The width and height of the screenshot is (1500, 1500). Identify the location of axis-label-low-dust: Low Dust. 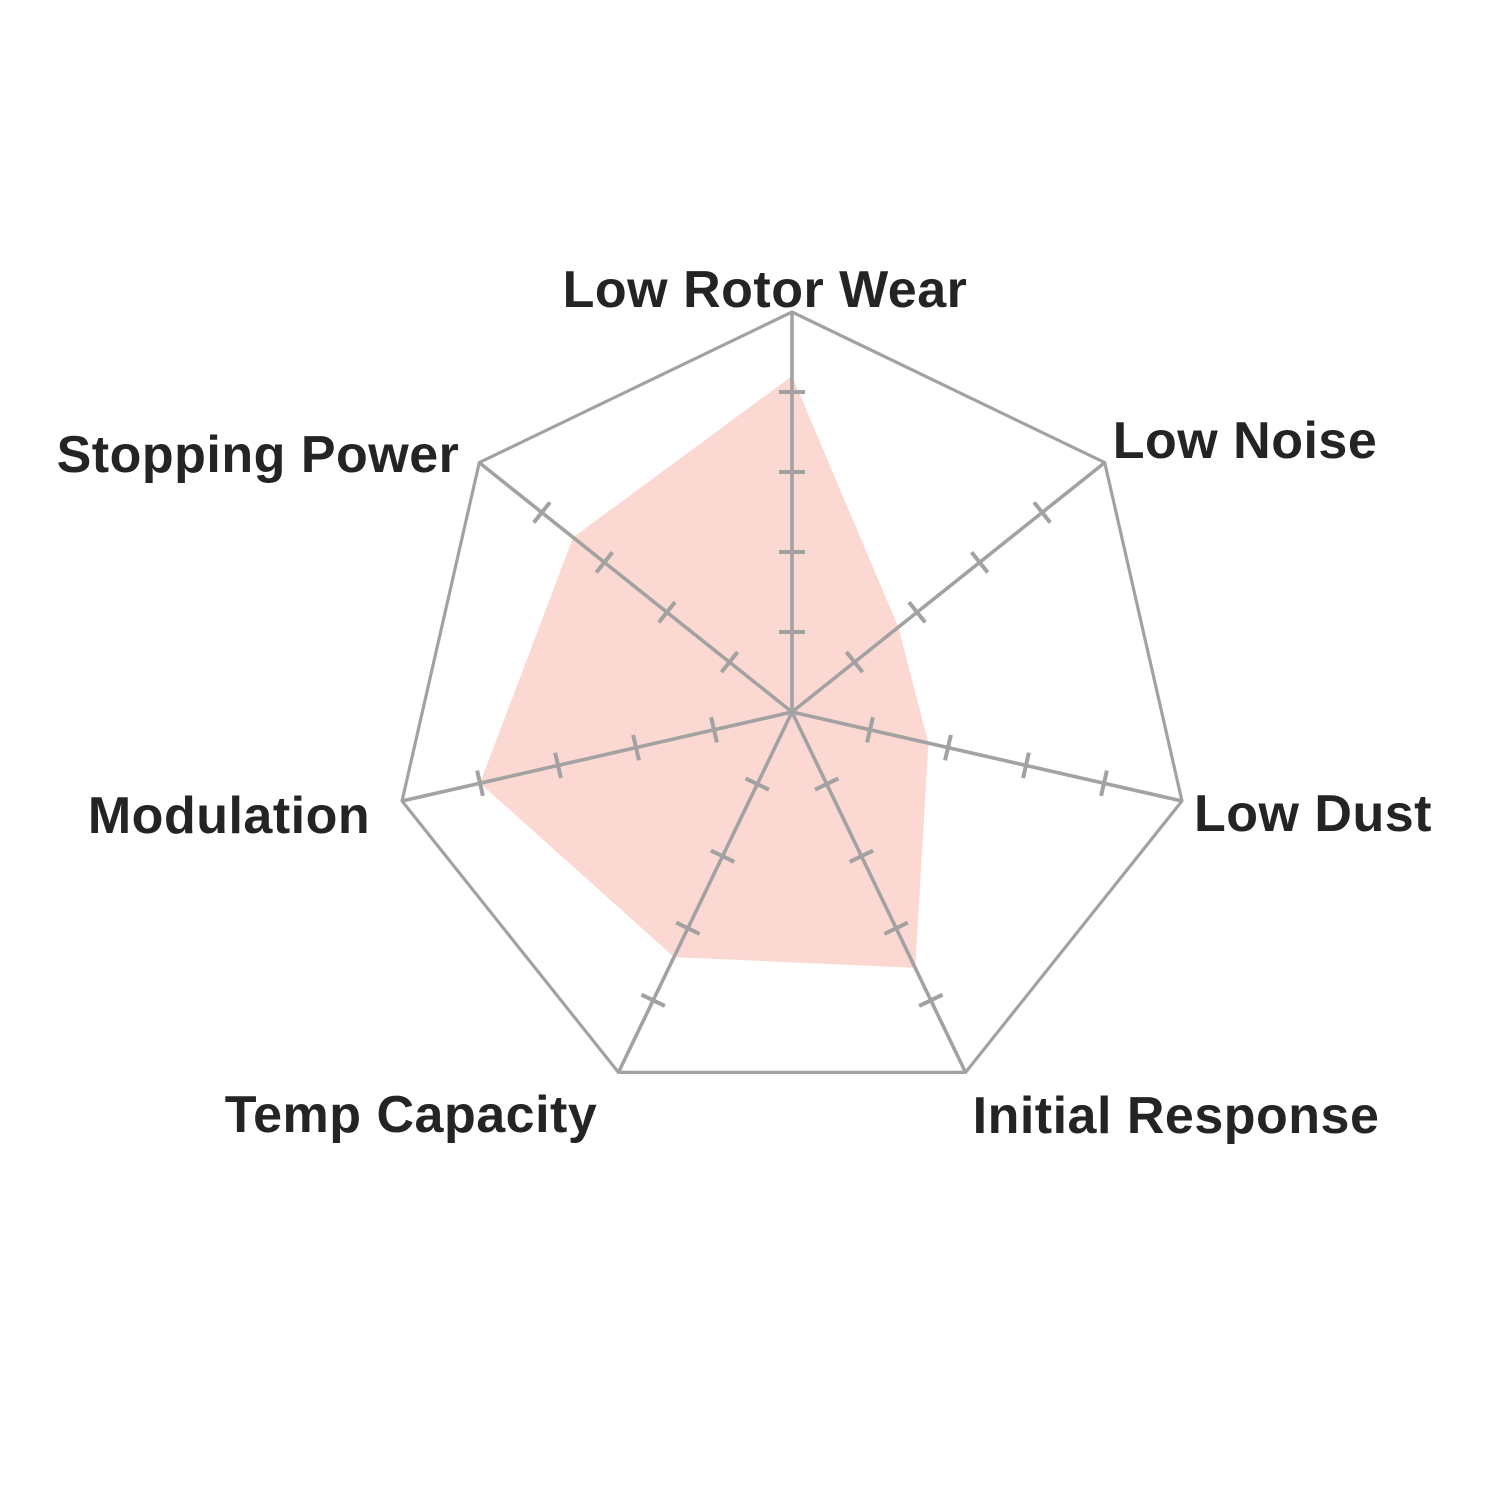
(1313, 814).